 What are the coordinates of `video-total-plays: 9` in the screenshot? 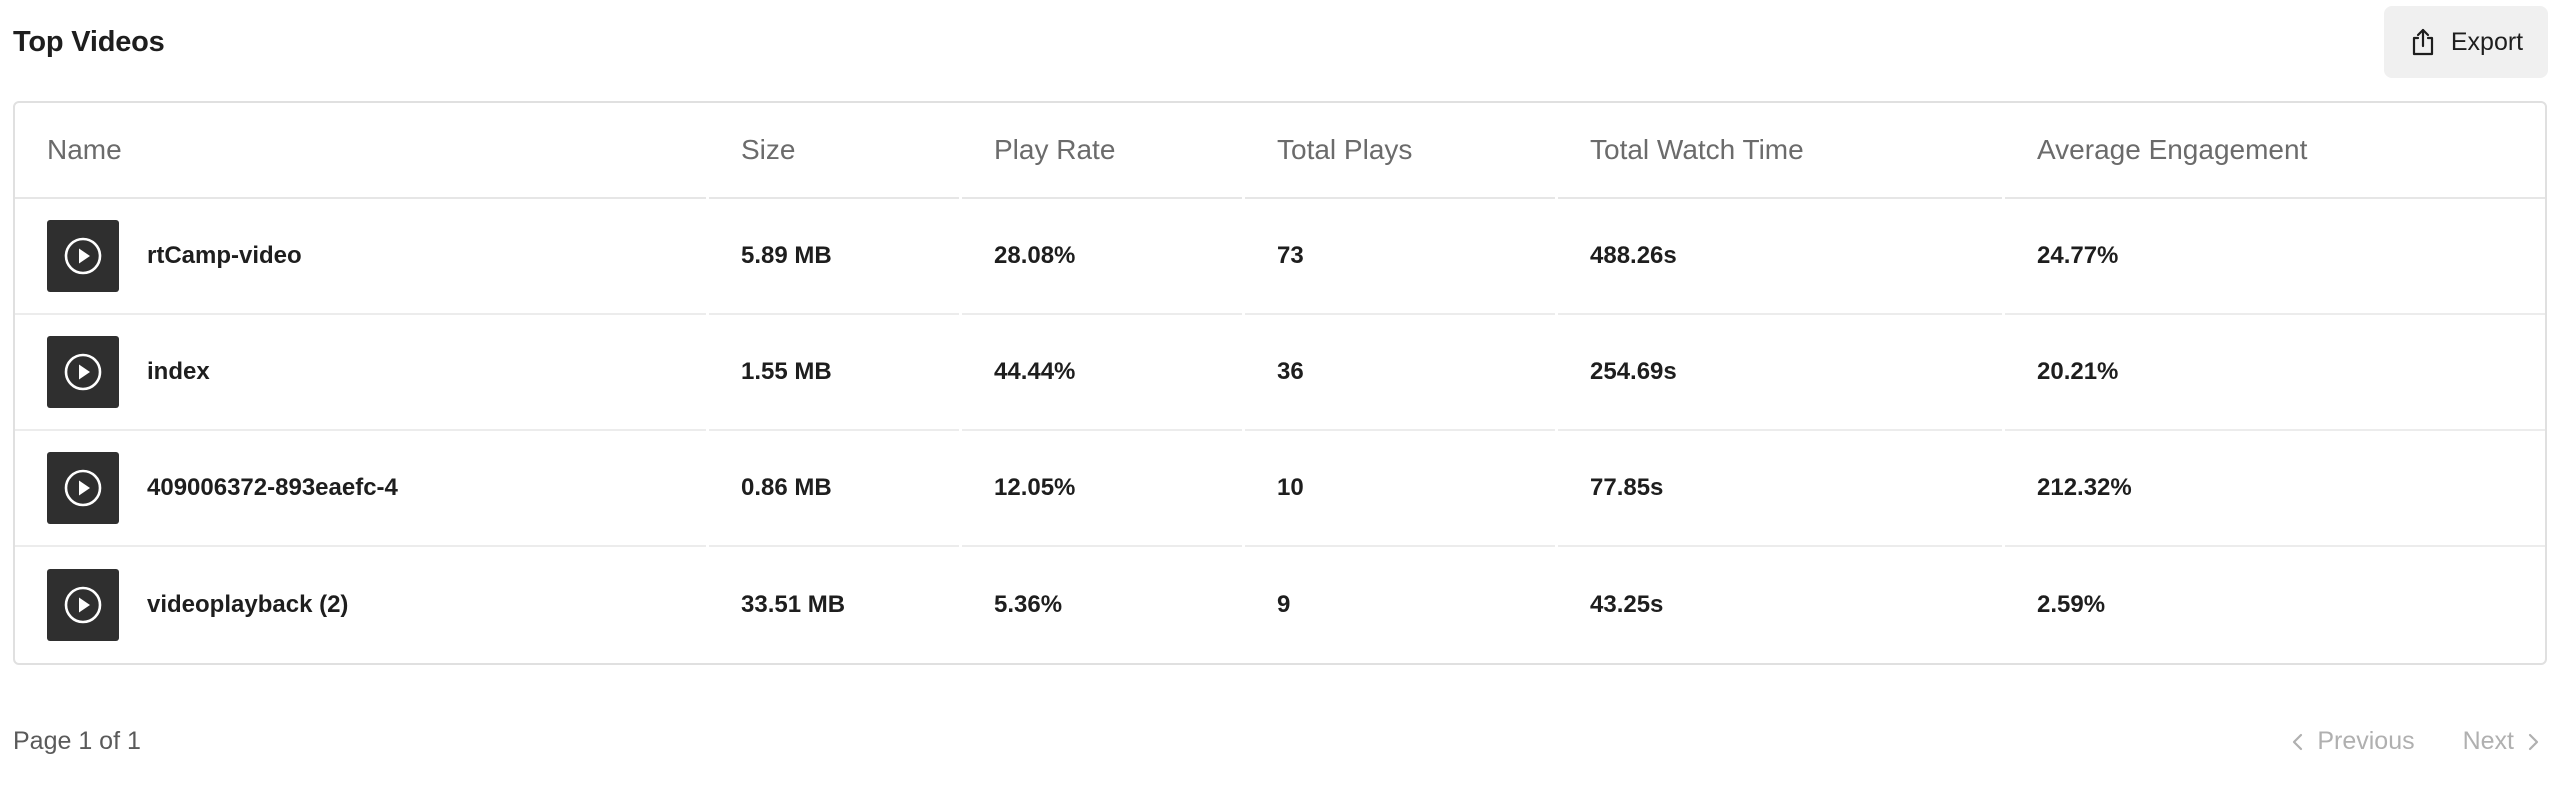 It's located at (1401, 605).